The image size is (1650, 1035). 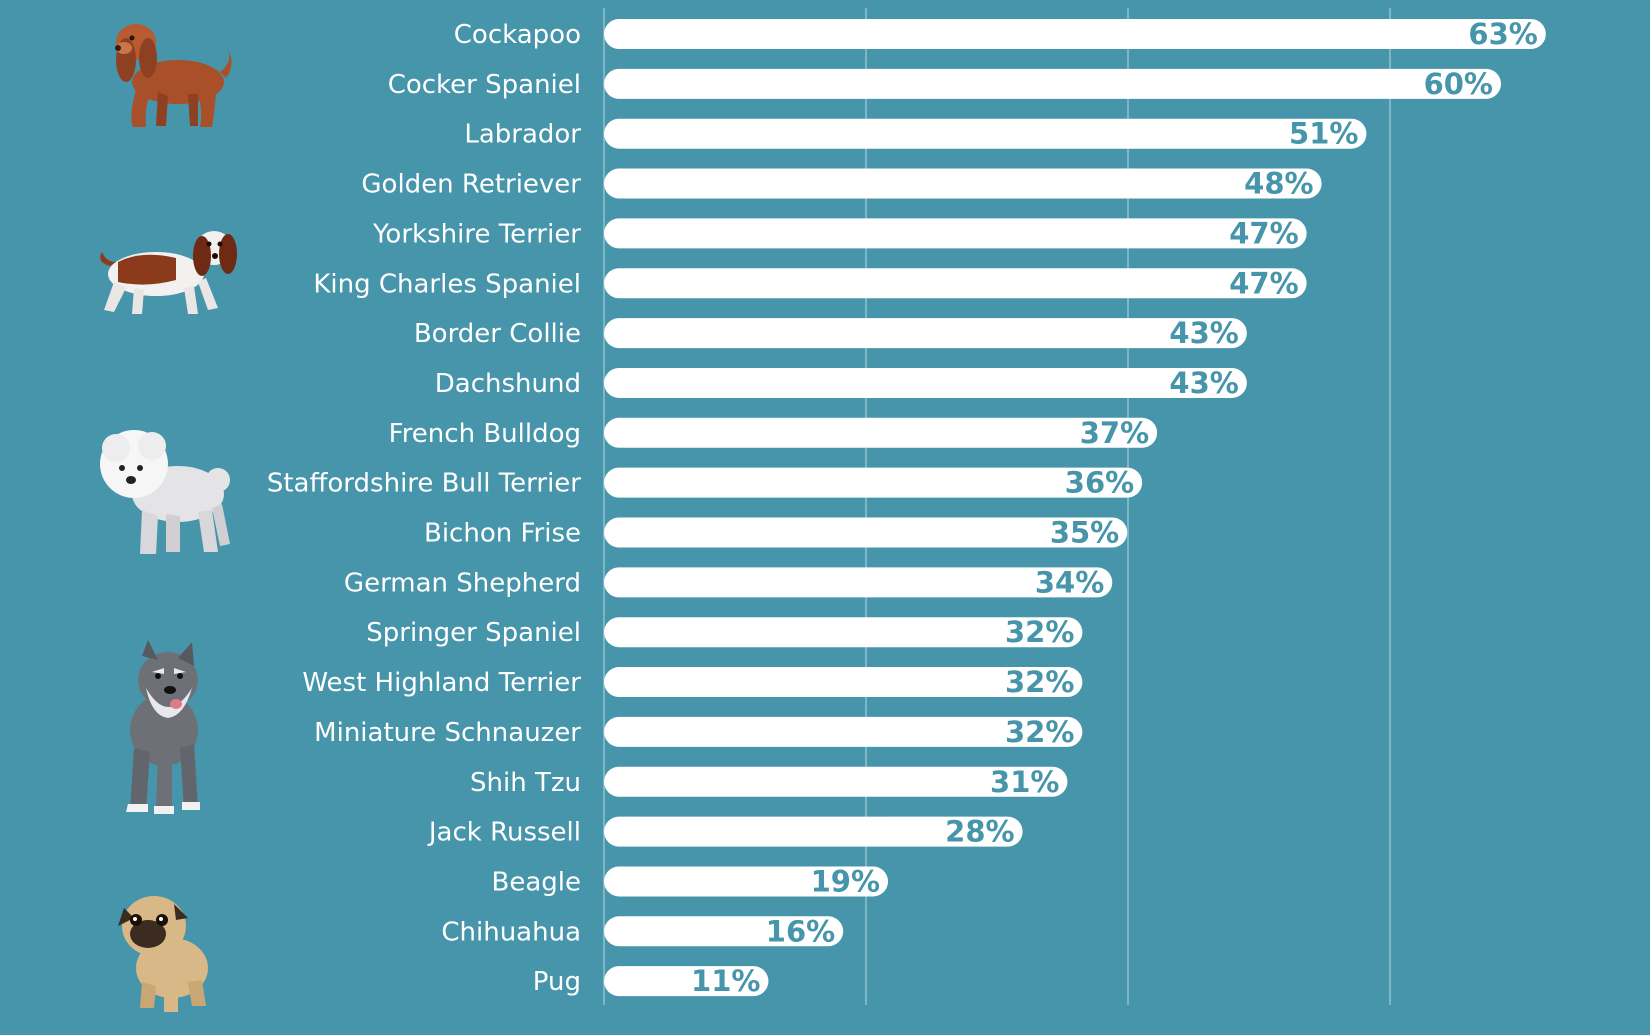 I want to click on category-label: Cockapoo, so click(x=517, y=35).